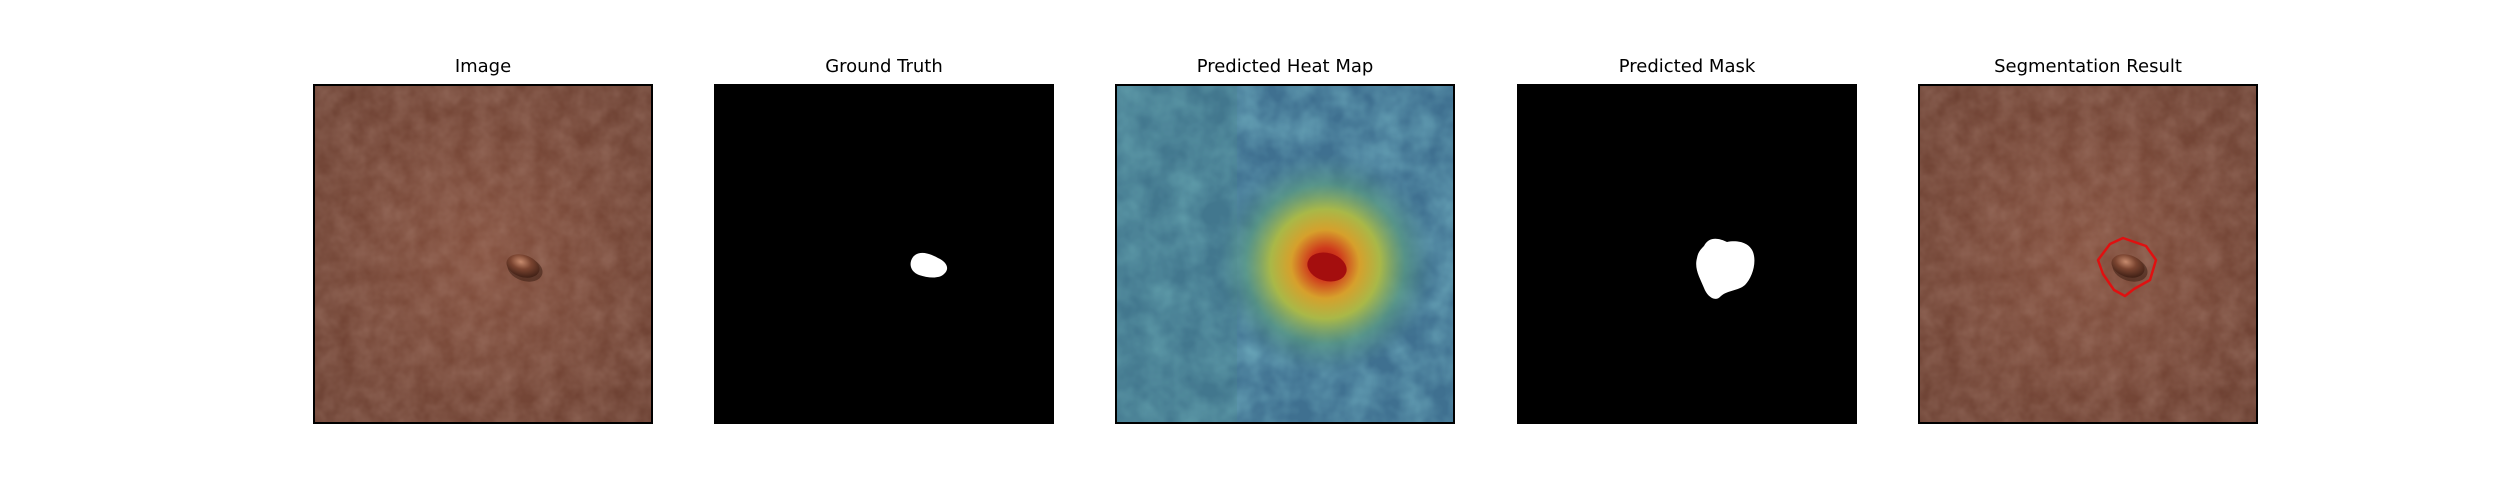 This screenshot has width=2500, height=500. I want to click on panel-segmentation-result: Segmentation Result, so click(2088, 244).